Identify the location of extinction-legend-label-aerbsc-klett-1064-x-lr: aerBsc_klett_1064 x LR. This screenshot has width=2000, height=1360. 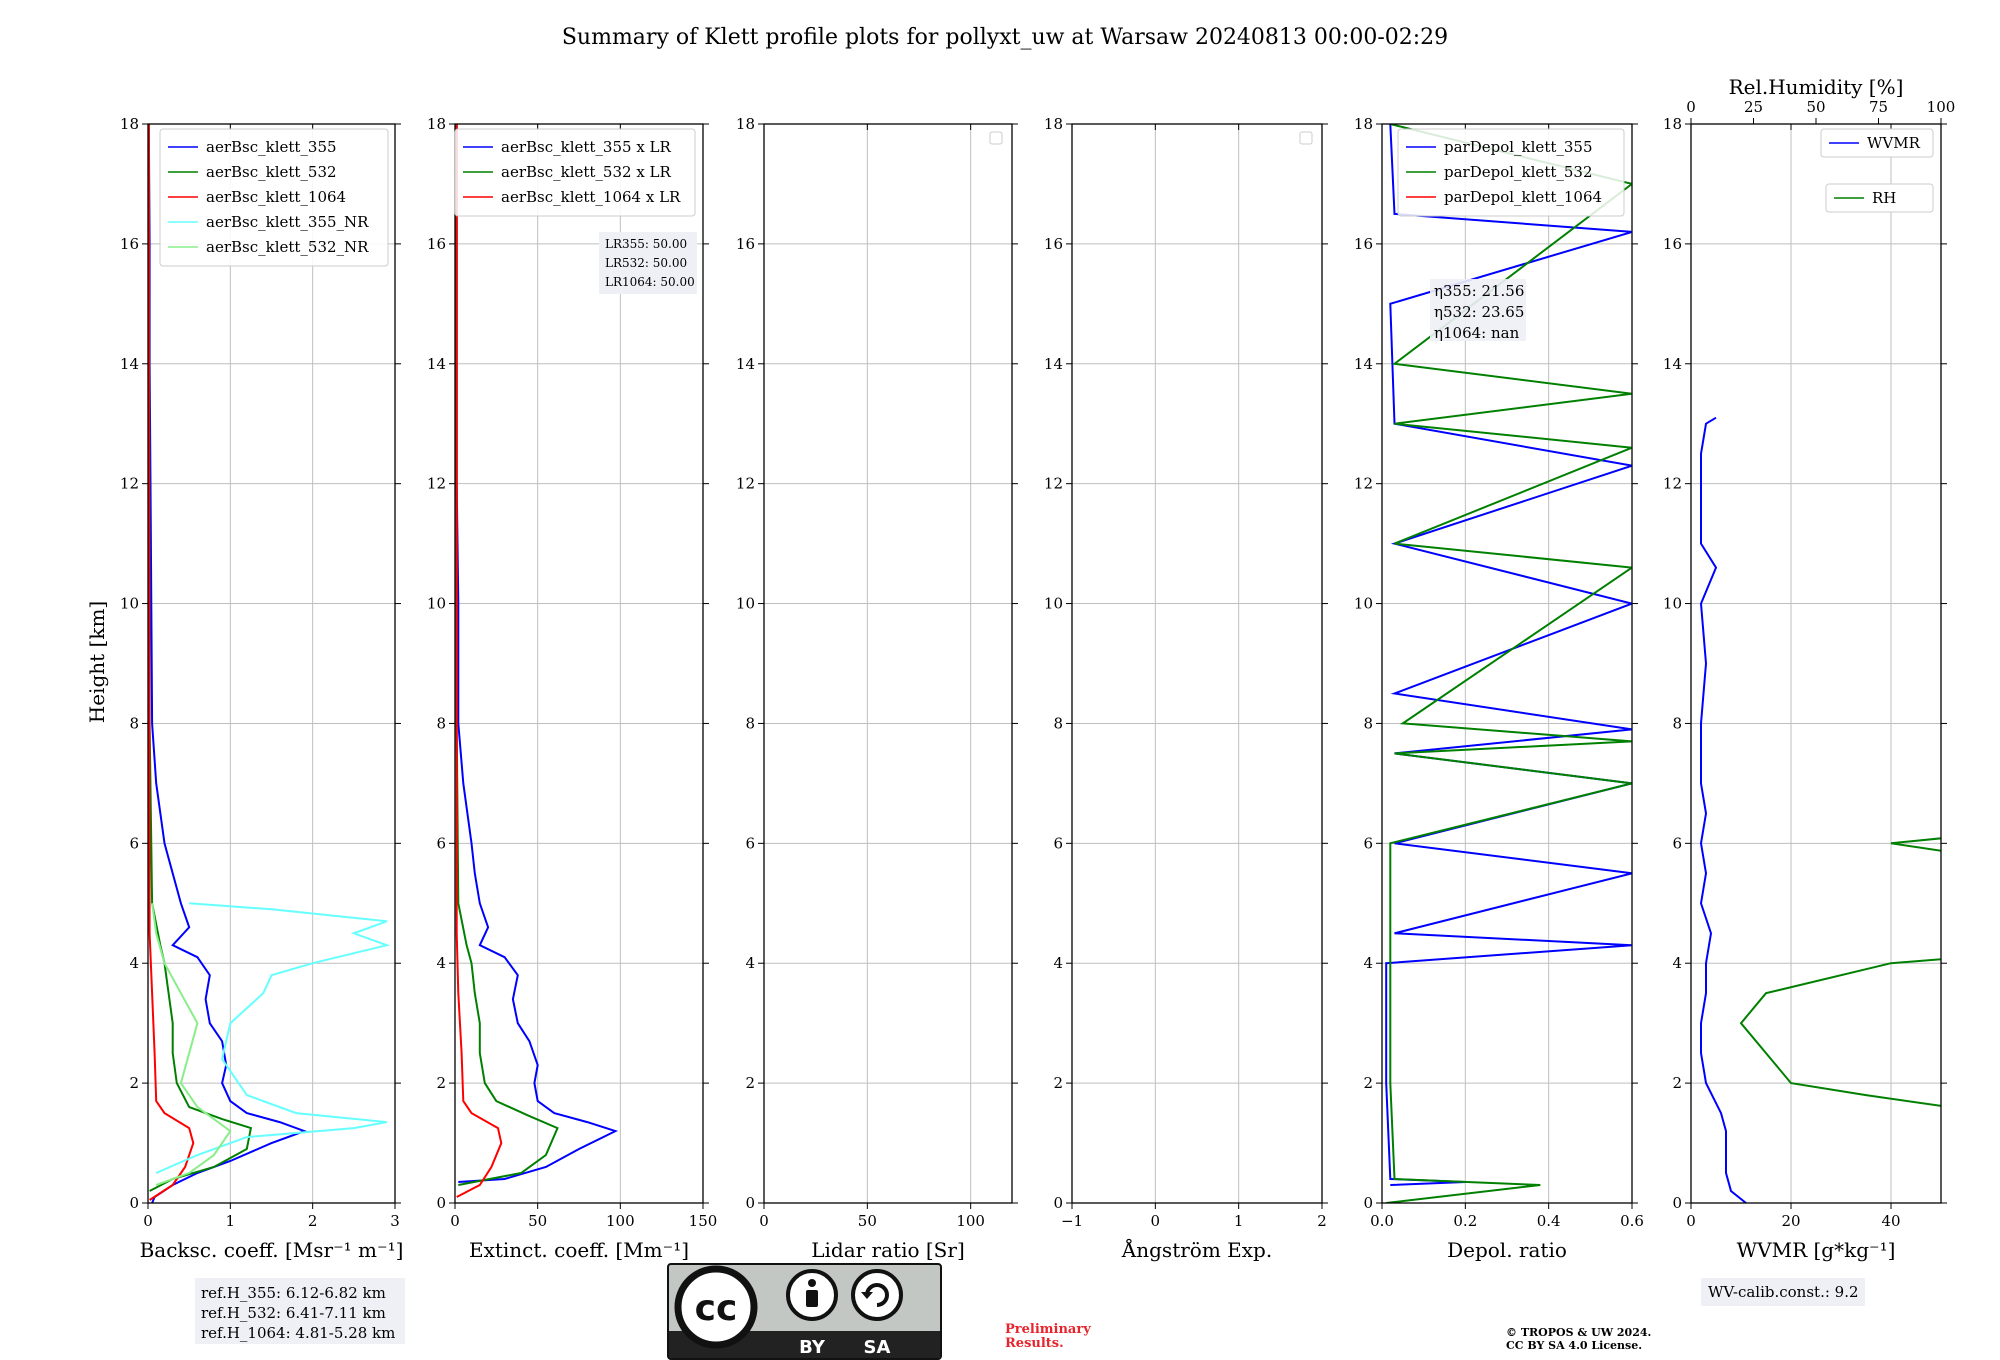
(591, 197).